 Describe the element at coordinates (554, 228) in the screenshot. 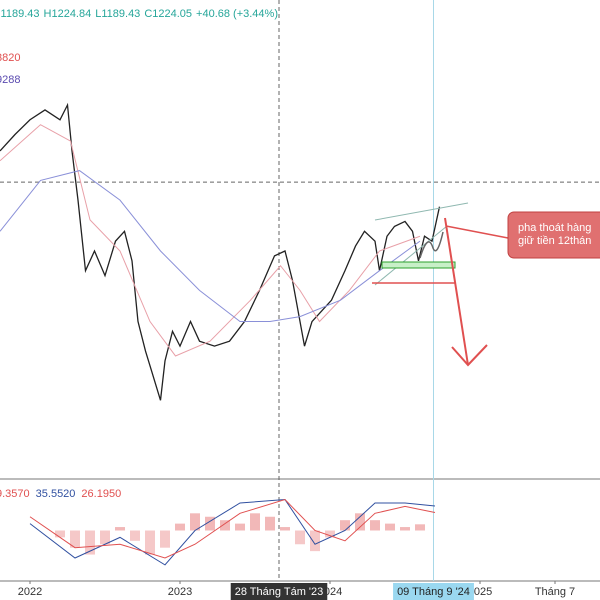

I see `callout-text: pha thoát hàng` at that location.